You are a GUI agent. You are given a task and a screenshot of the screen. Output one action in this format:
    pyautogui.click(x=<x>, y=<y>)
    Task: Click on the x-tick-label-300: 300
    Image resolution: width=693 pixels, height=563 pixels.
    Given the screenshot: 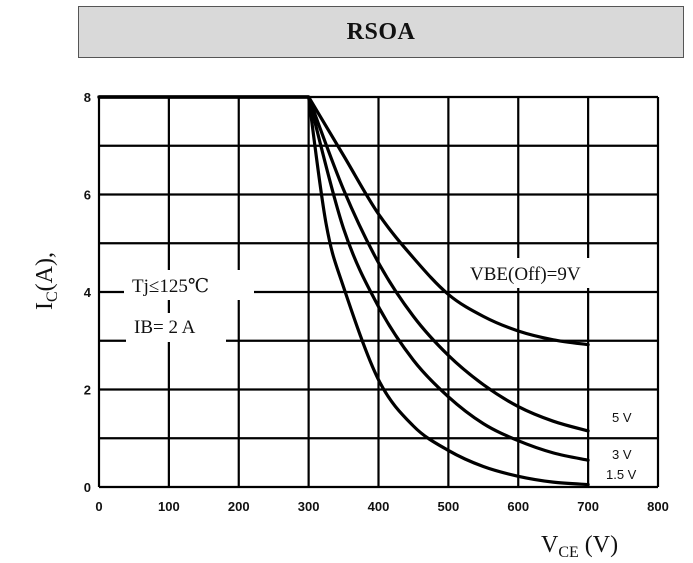 What is the action you would take?
    pyautogui.click(x=309, y=506)
    